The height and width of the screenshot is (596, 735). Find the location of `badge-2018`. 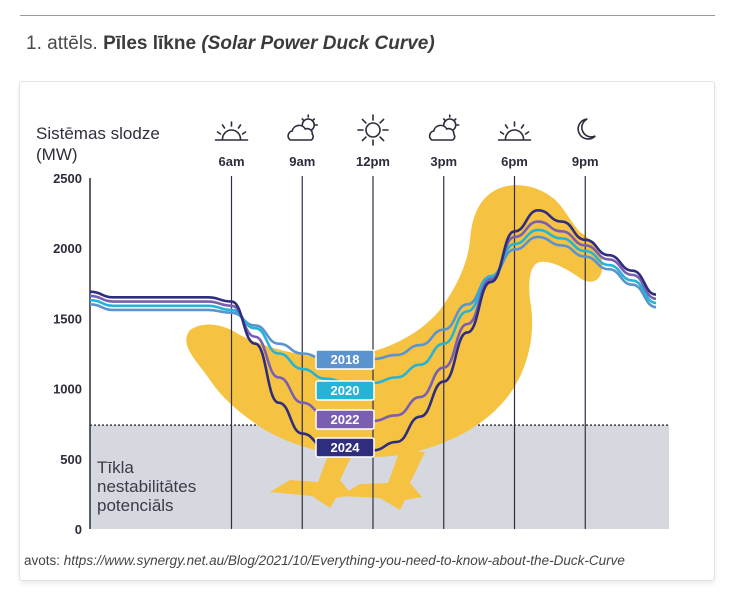

badge-2018 is located at coordinates (345, 359).